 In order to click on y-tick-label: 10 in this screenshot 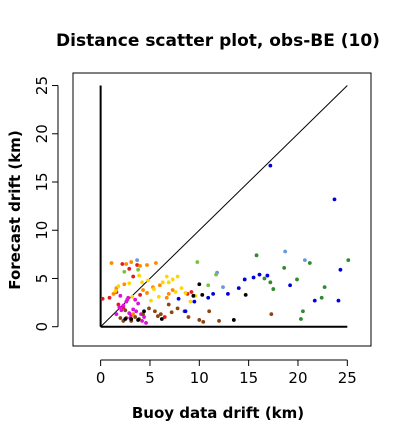, I will do `click(42, 230)`.